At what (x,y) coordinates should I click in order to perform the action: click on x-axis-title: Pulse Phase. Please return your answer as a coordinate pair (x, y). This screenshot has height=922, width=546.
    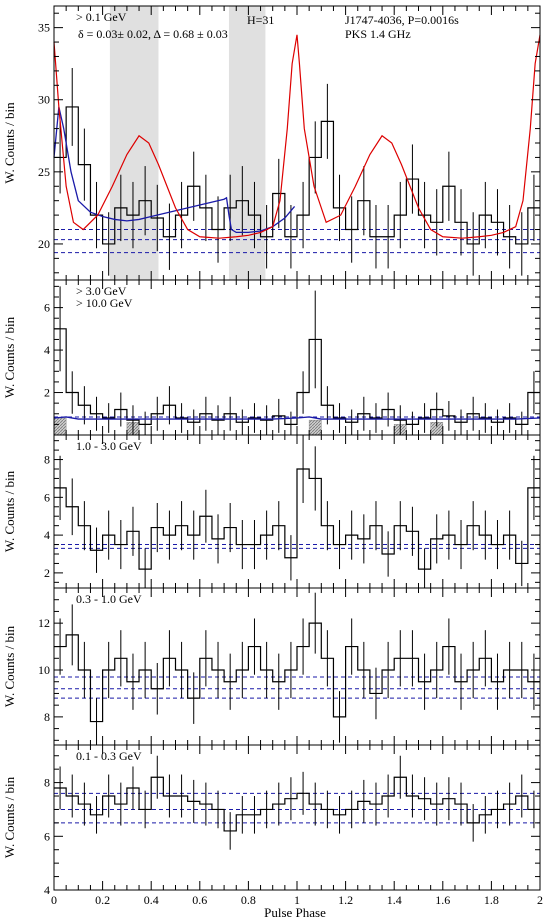
    Looking at the image, I should click on (295, 912).